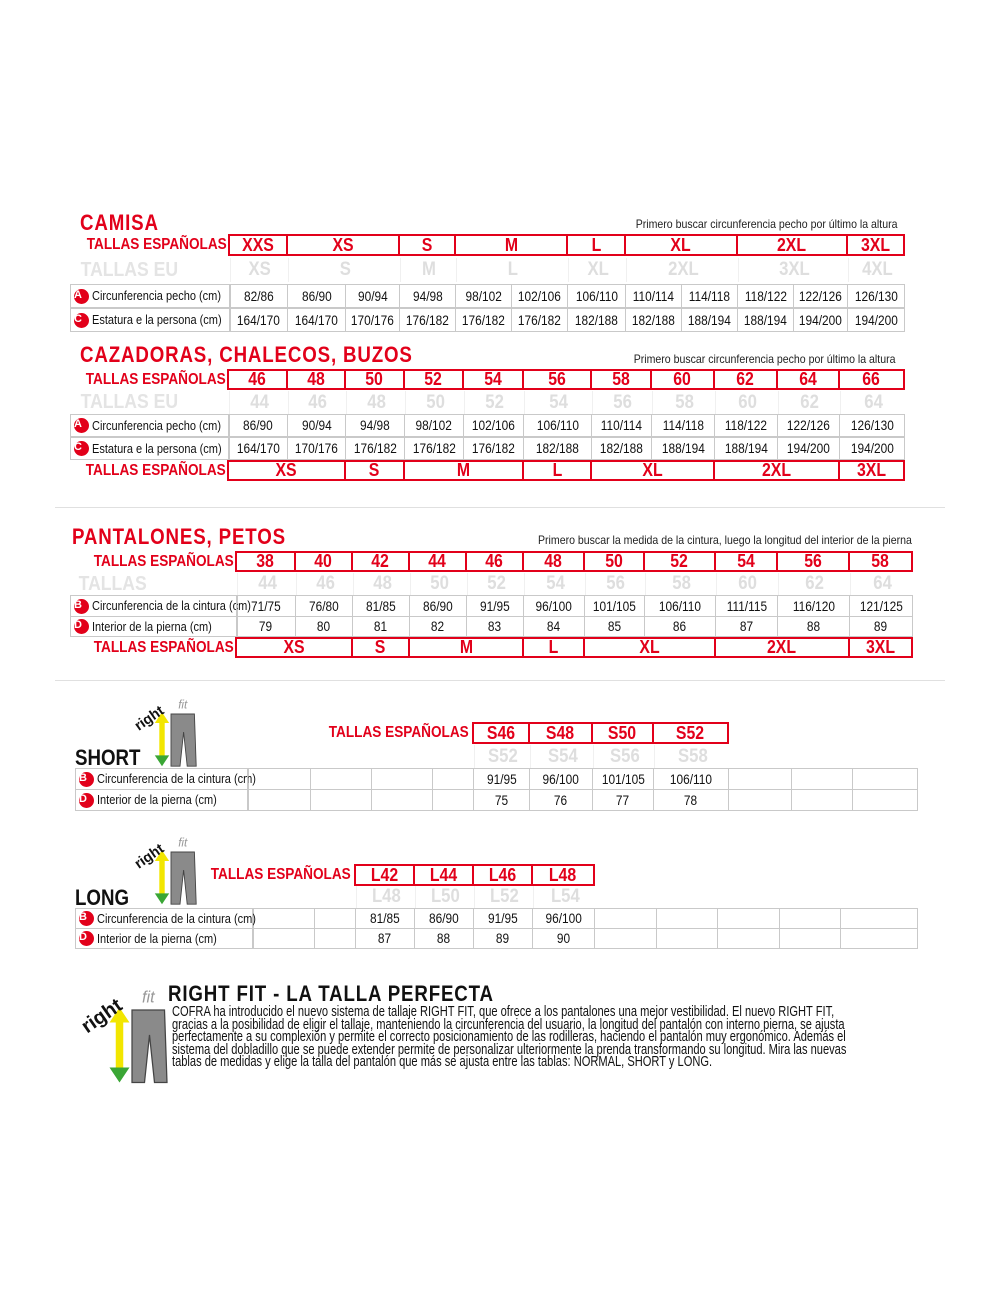  I want to click on spanish-size: XXS, so click(258, 245).